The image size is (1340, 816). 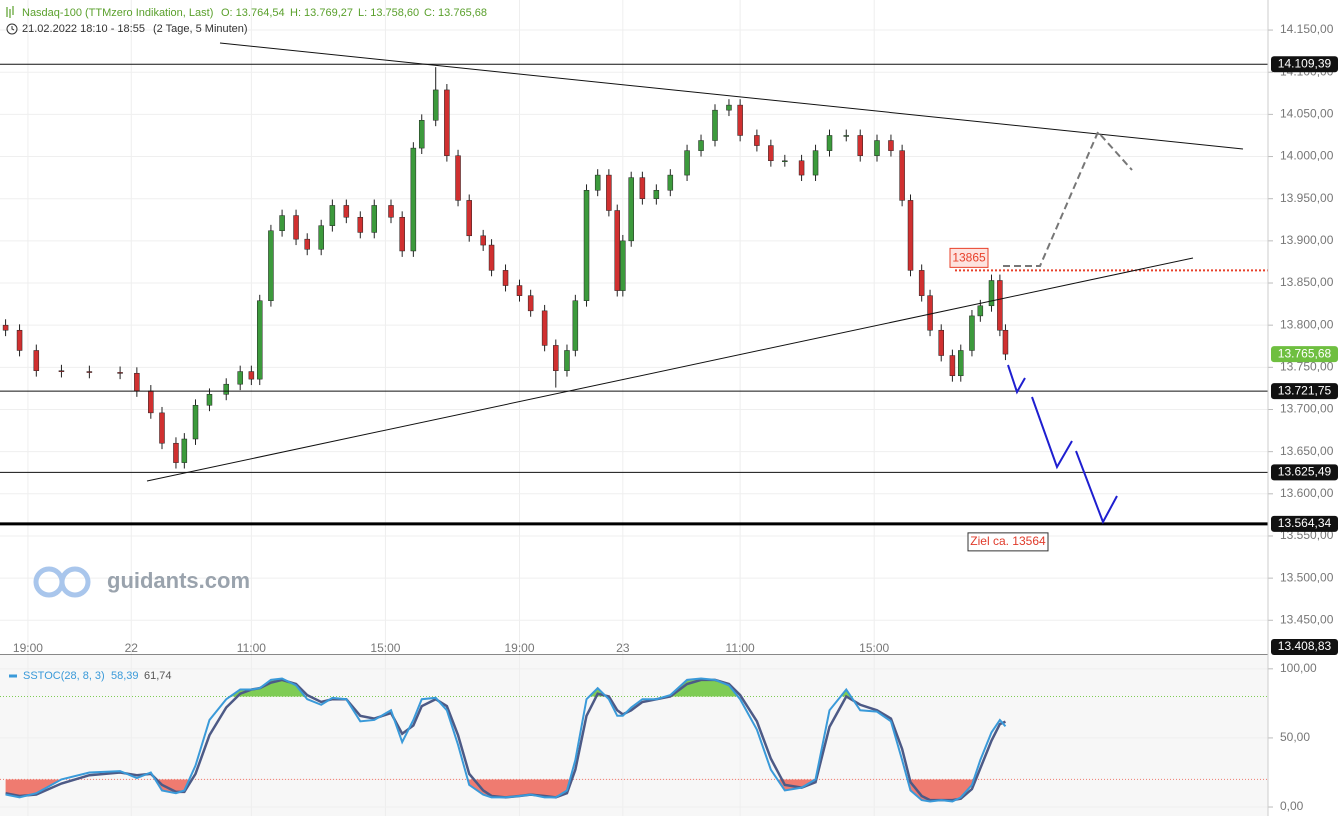 What do you see at coordinates (1305, 353) in the screenshot?
I see `last-price-label: 13.765,68` at bounding box center [1305, 353].